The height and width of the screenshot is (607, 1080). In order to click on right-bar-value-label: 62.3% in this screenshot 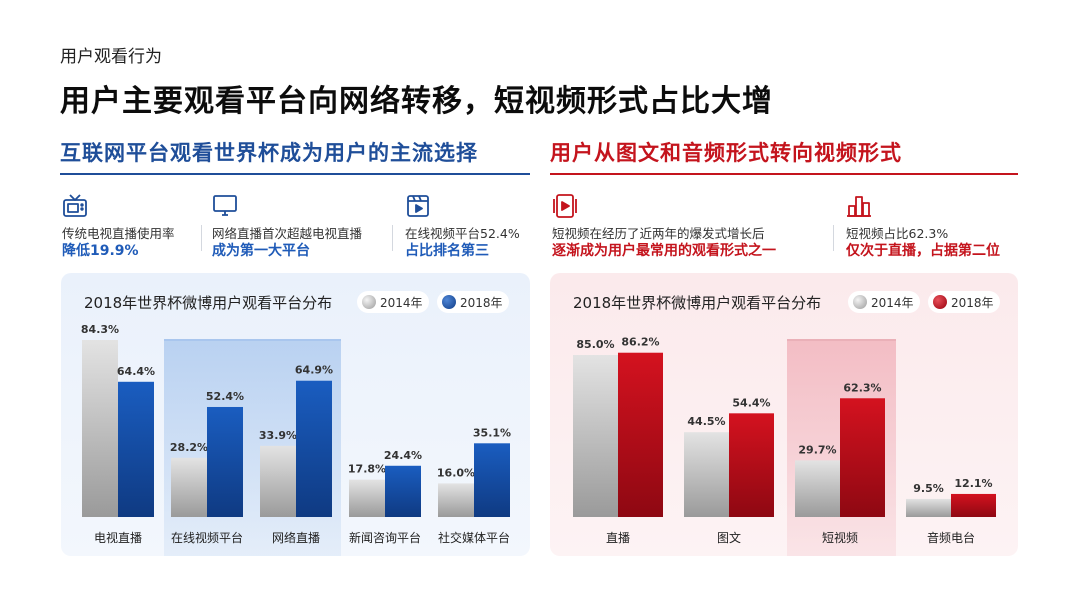, I will do `click(862, 387)`.